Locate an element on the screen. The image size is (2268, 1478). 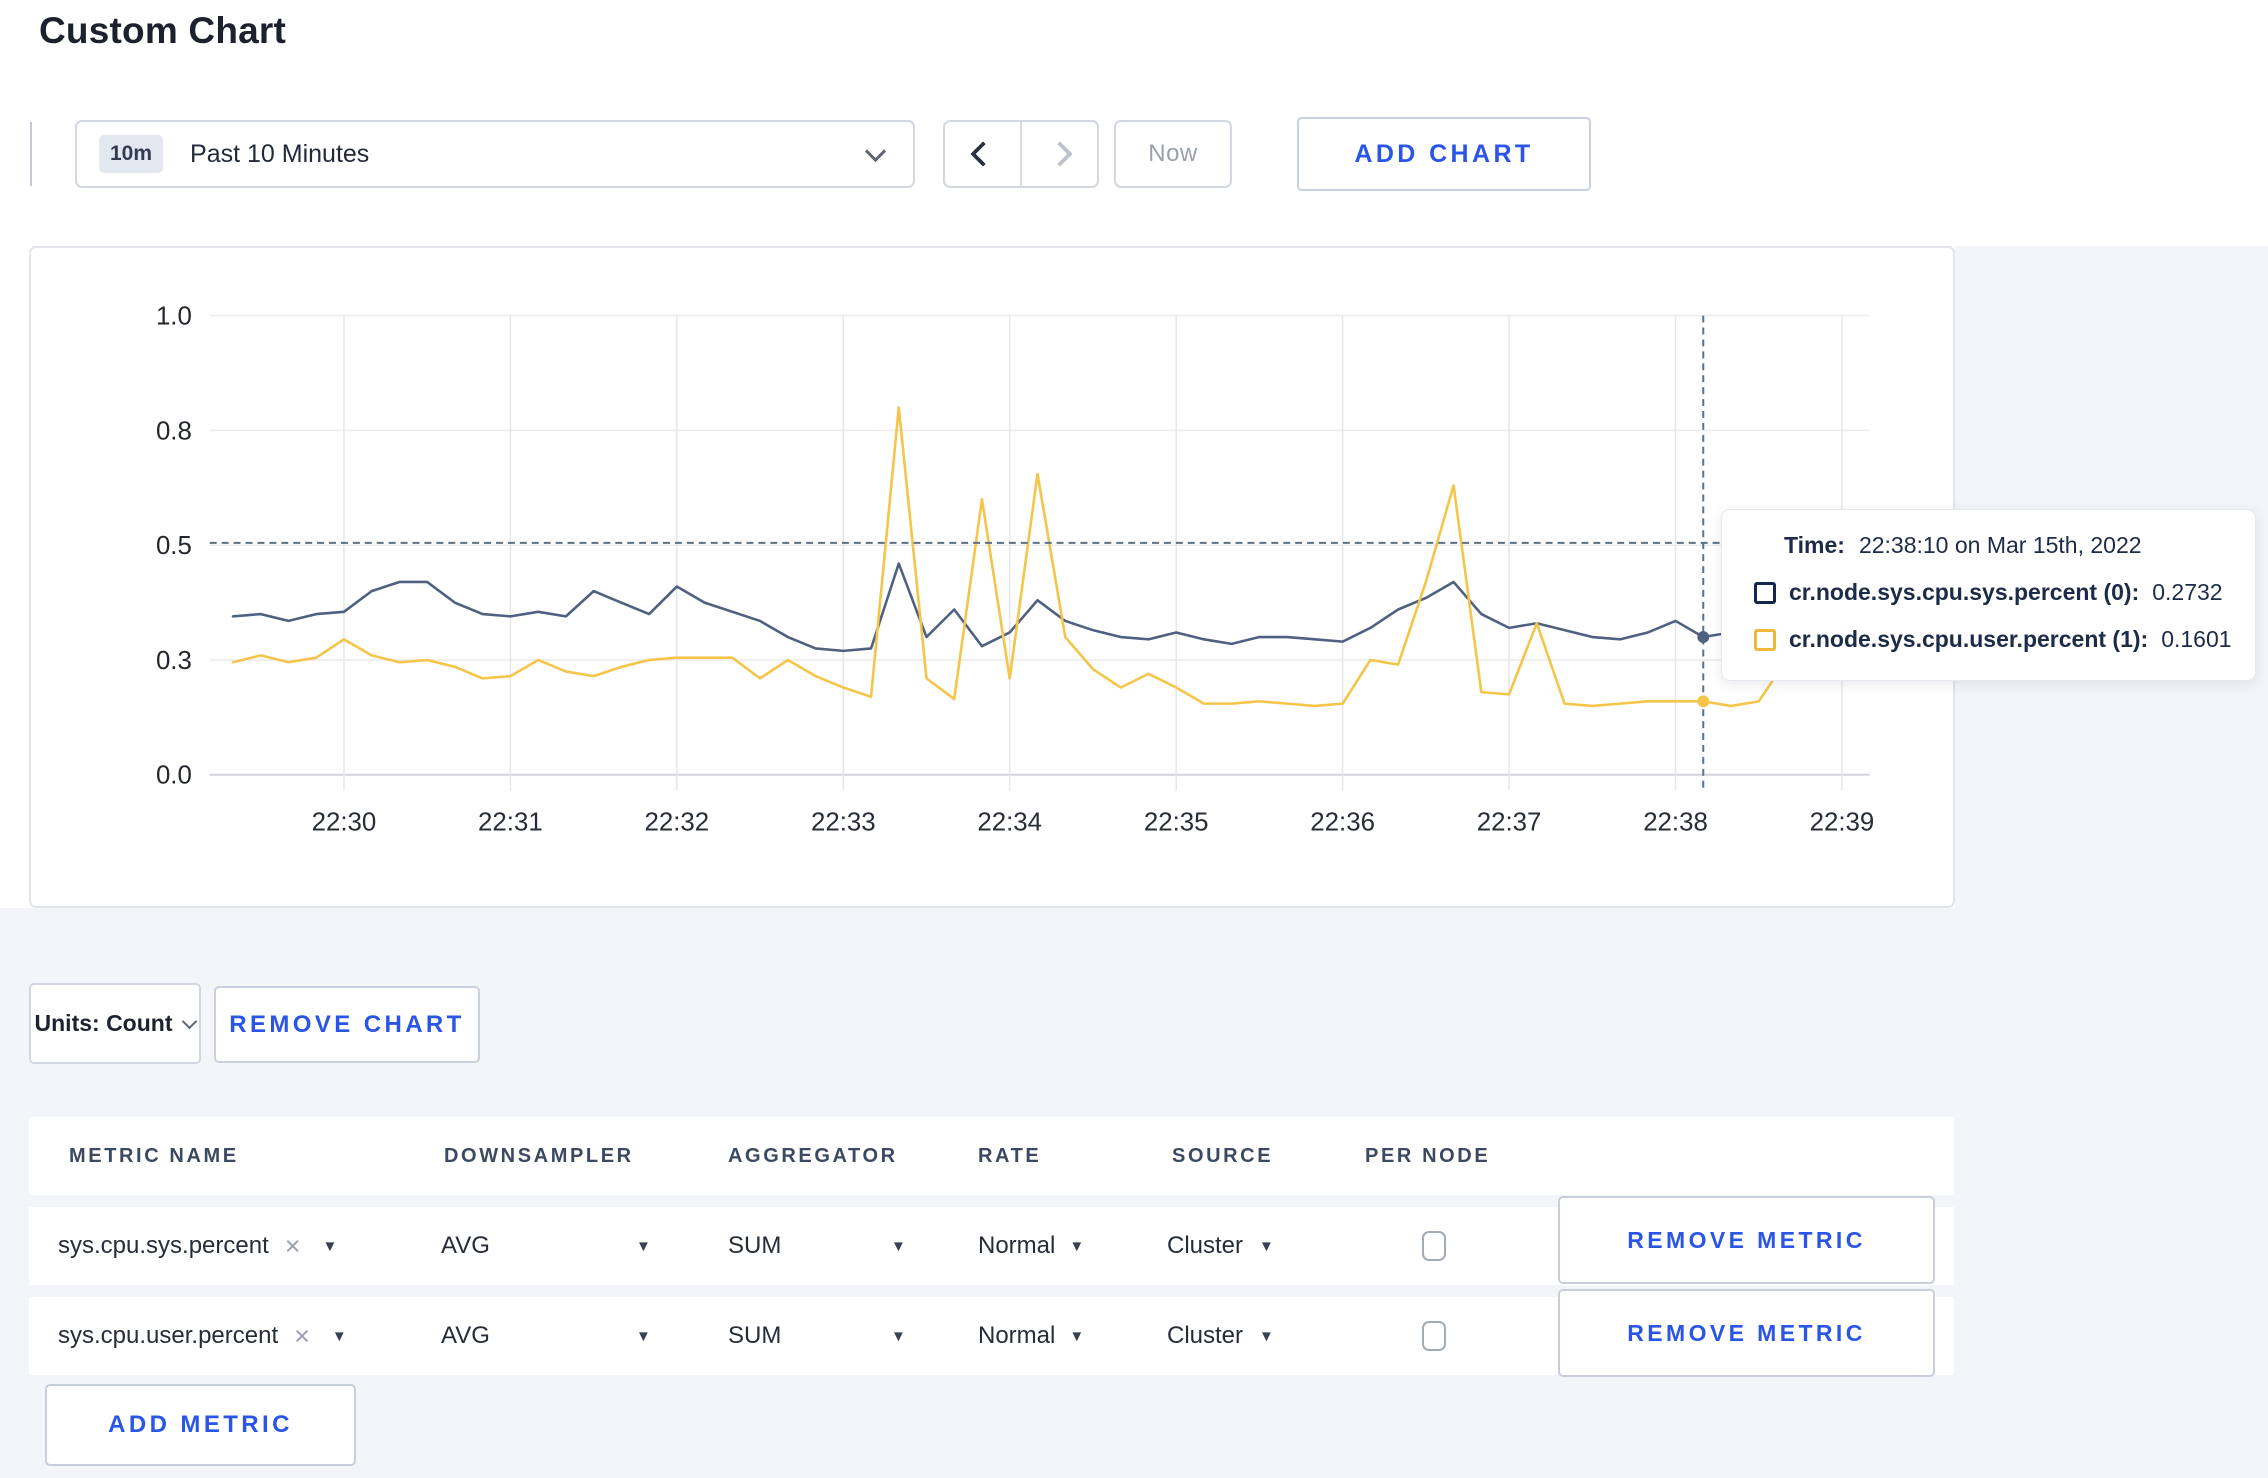
tooltip-time-value: 22:38:10 on Mar 15th, 2022 is located at coordinates (2000, 545).